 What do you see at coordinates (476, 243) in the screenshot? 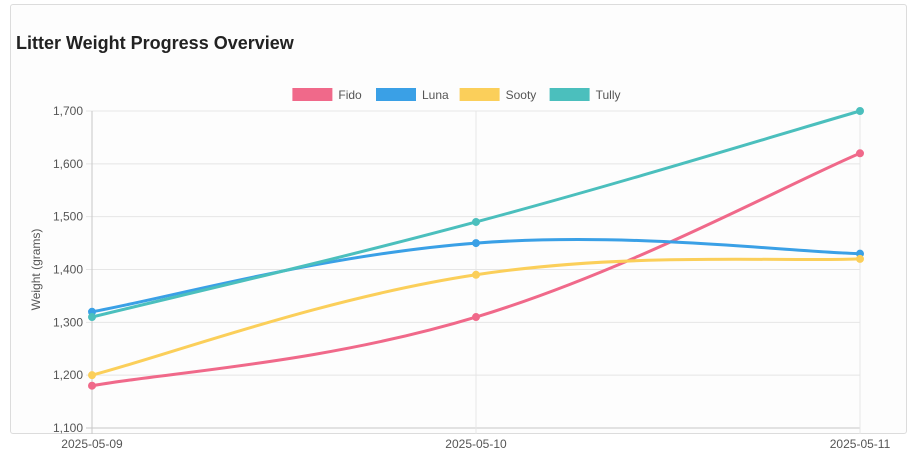
I see `data-point-luna` at bounding box center [476, 243].